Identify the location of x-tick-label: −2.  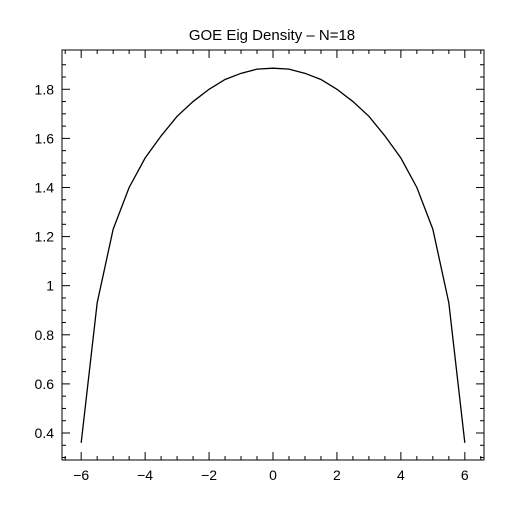
(209, 475).